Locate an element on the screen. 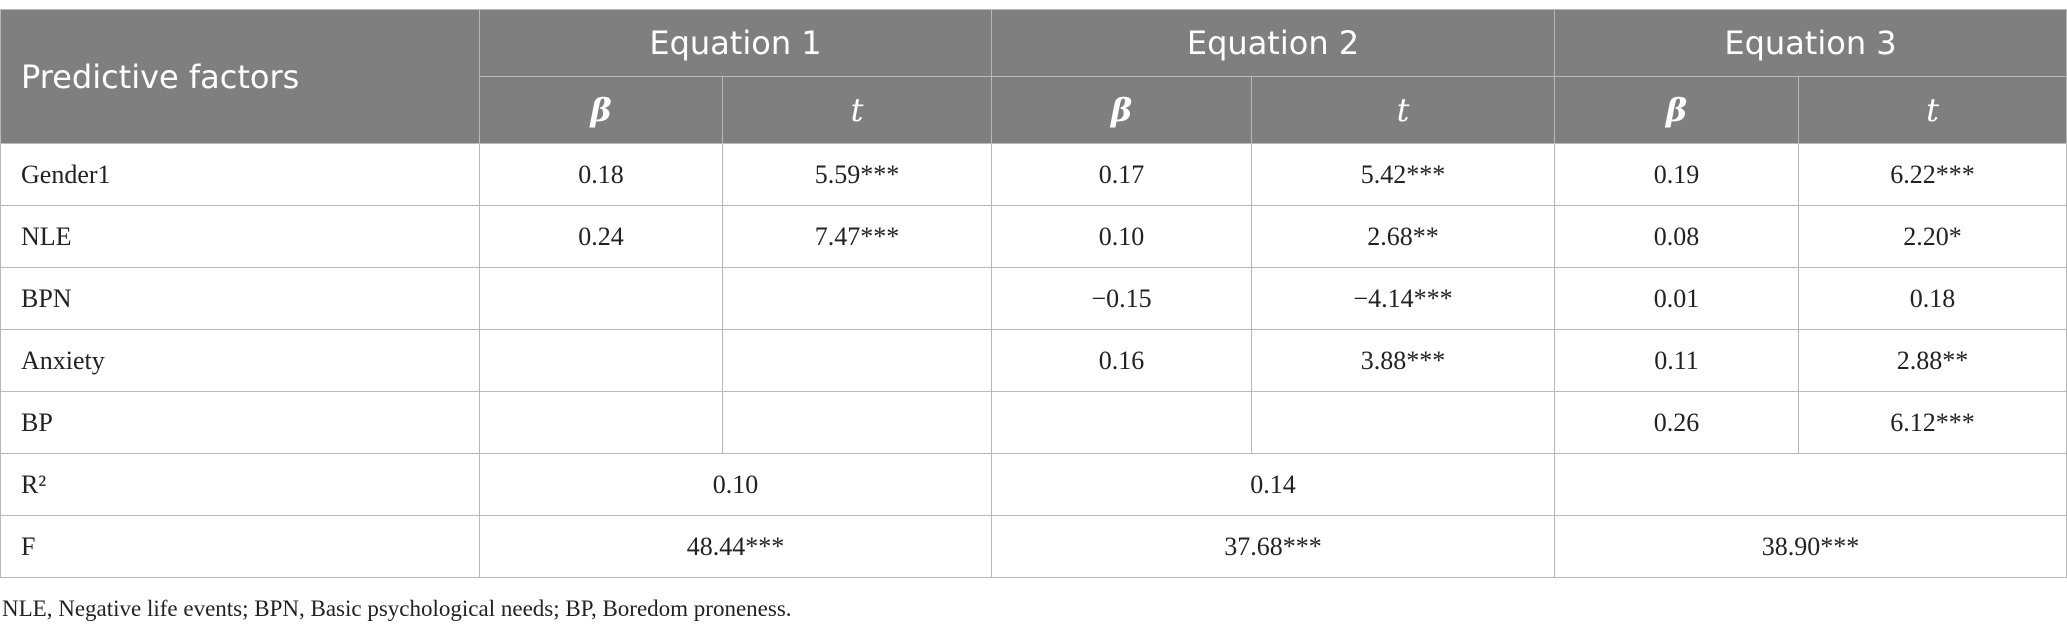 This screenshot has height=635, width=2067. table-cell: 2.20* is located at coordinates (1932, 236).